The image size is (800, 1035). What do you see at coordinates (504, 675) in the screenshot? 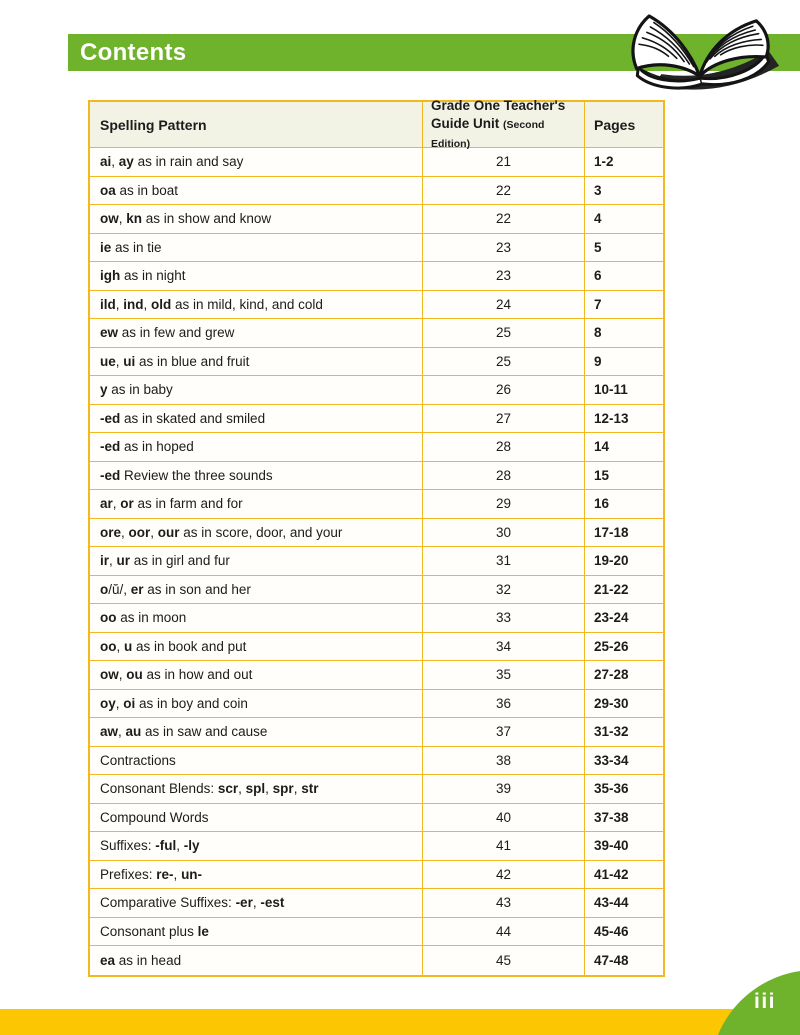
I see `unit-cell: 35` at bounding box center [504, 675].